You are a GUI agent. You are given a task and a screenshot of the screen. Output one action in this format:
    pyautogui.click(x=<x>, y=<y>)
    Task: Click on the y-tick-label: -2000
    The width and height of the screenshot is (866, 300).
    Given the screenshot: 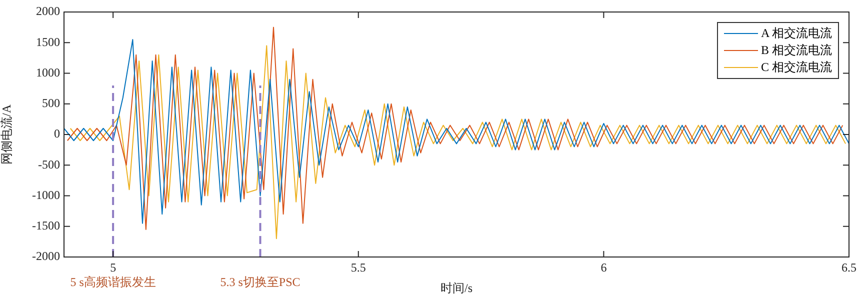 What is the action you would take?
    pyautogui.click(x=46, y=256)
    